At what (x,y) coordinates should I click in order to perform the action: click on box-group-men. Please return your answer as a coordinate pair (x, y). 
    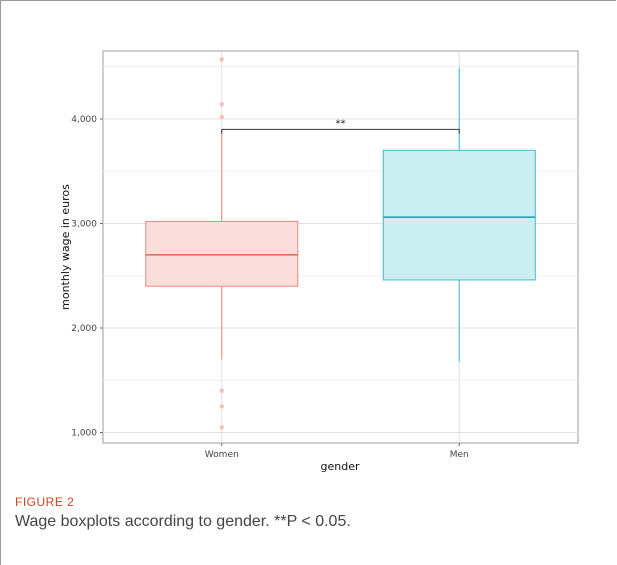
    Looking at the image, I should click on (459, 214).